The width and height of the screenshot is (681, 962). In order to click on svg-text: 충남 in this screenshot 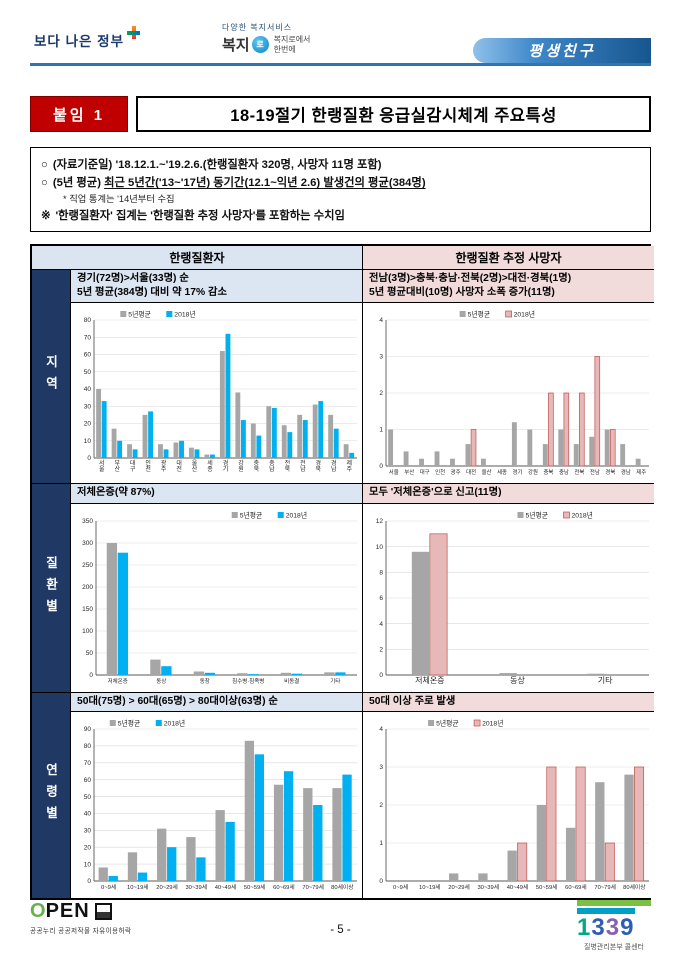, I will do `click(272, 466)`.